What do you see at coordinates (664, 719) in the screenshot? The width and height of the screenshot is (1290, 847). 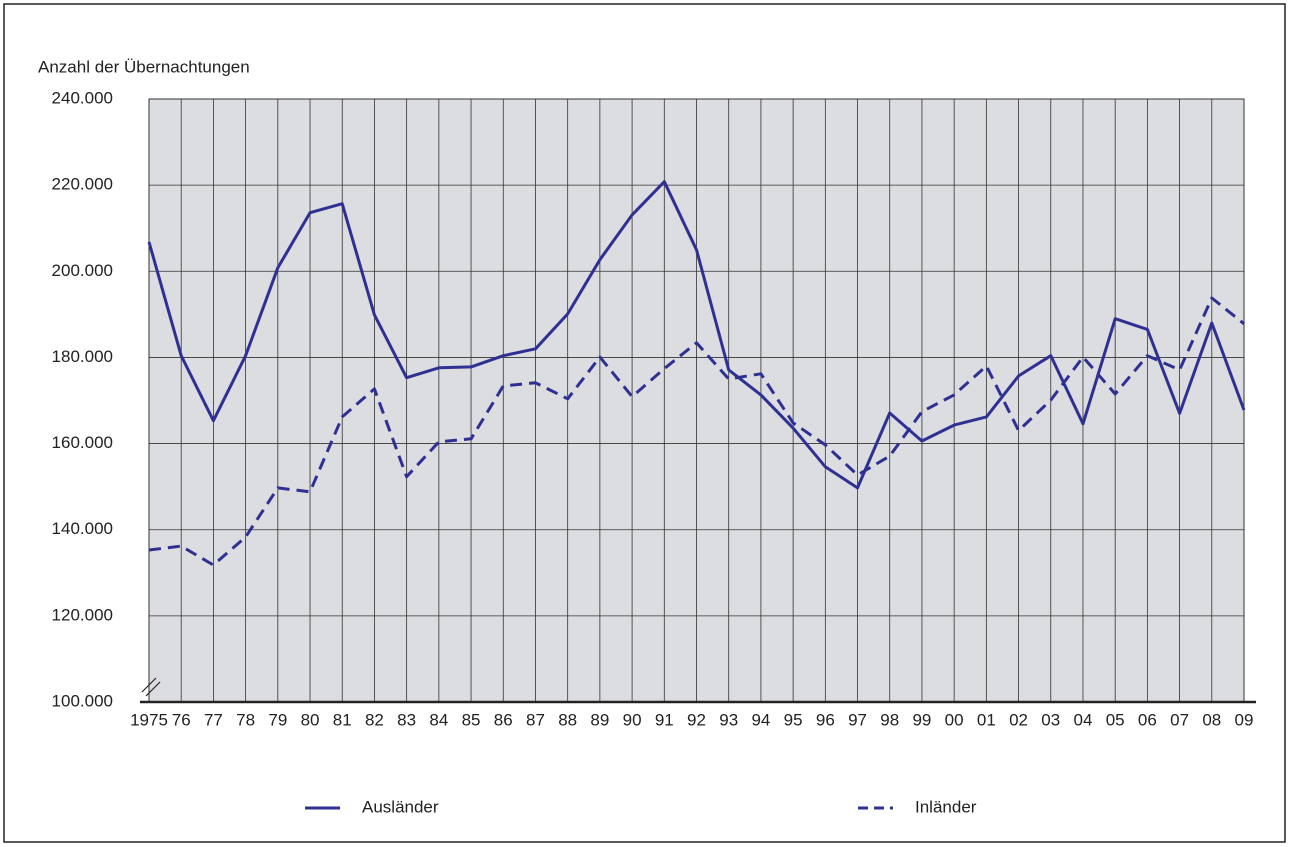 I see `x-tick-label: 91` at bounding box center [664, 719].